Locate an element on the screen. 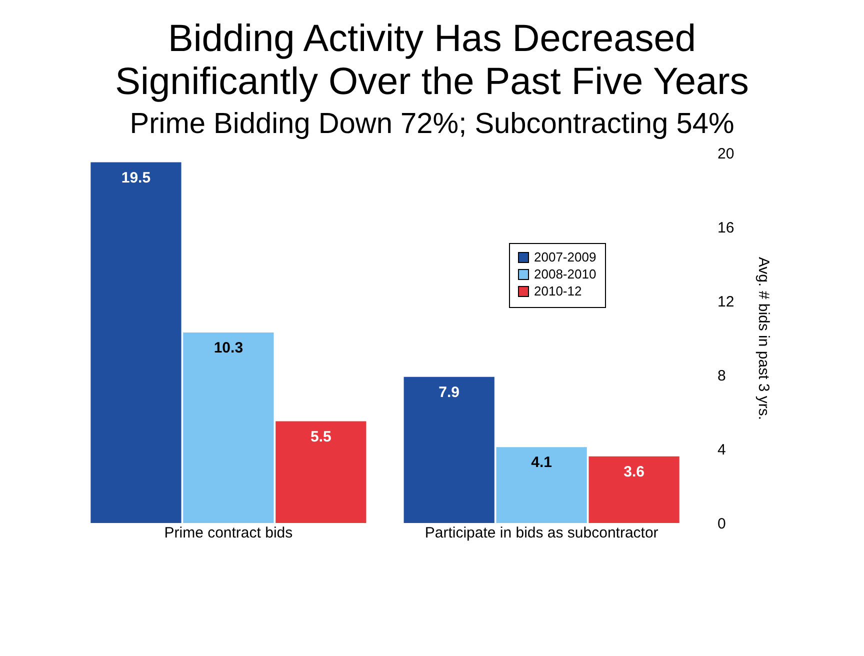 The height and width of the screenshot is (656, 864). data-label: 10.3 is located at coordinates (229, 347).